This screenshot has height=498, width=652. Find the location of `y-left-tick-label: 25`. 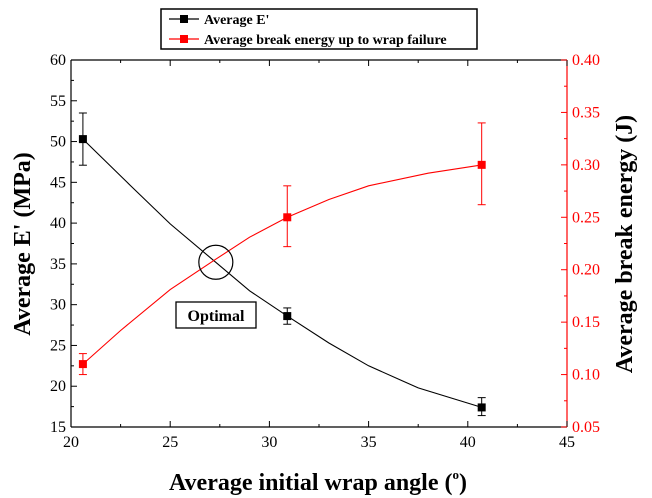

y-left-tick-label: 25 is located at coordinates (58, 345).